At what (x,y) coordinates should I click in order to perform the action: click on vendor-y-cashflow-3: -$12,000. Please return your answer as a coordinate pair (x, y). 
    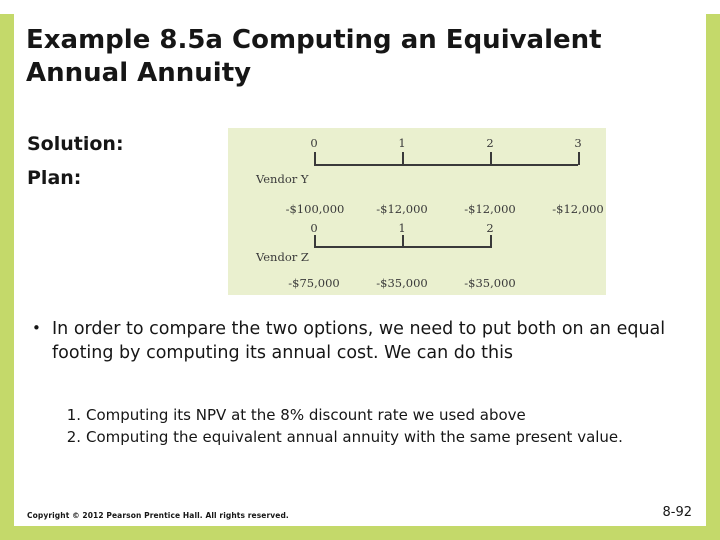
    Looking at the image, I should click on (578, 209).